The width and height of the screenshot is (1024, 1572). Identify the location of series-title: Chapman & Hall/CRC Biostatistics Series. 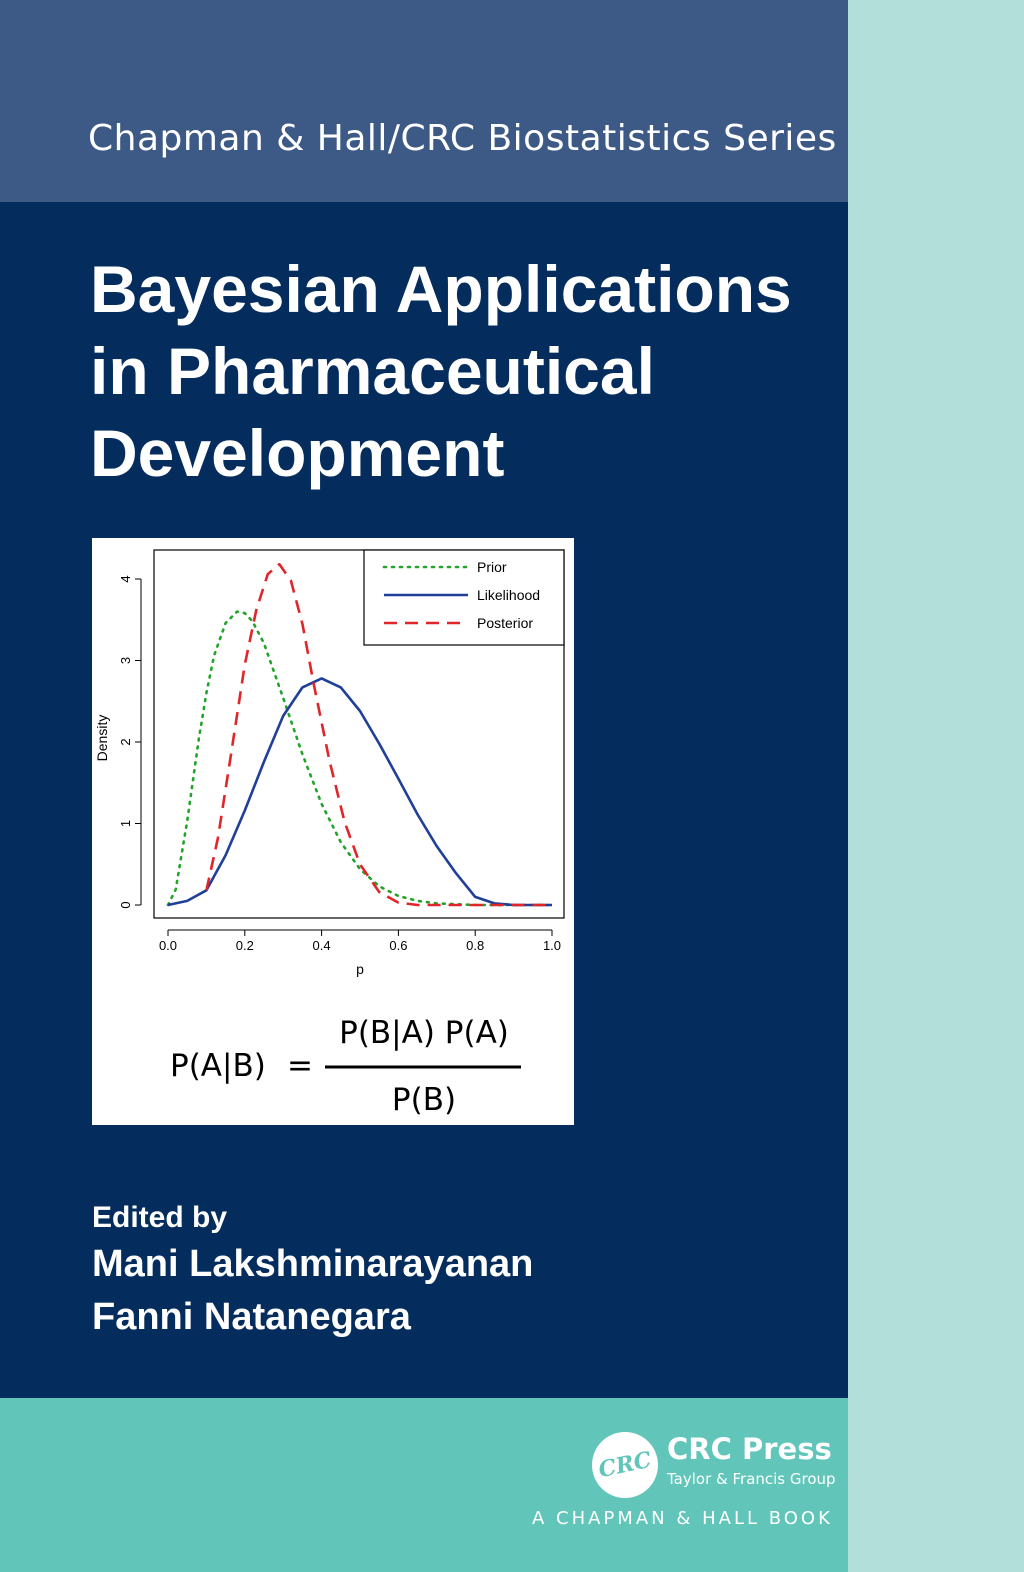
(462, 138).